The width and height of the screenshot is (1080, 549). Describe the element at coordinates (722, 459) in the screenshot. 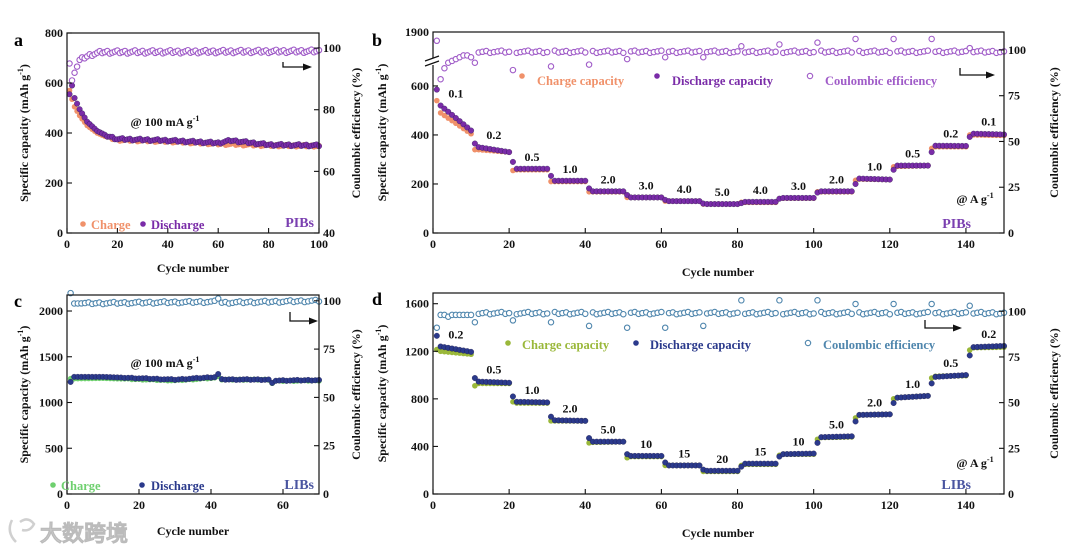

I see `rate-label: 20` at that location.